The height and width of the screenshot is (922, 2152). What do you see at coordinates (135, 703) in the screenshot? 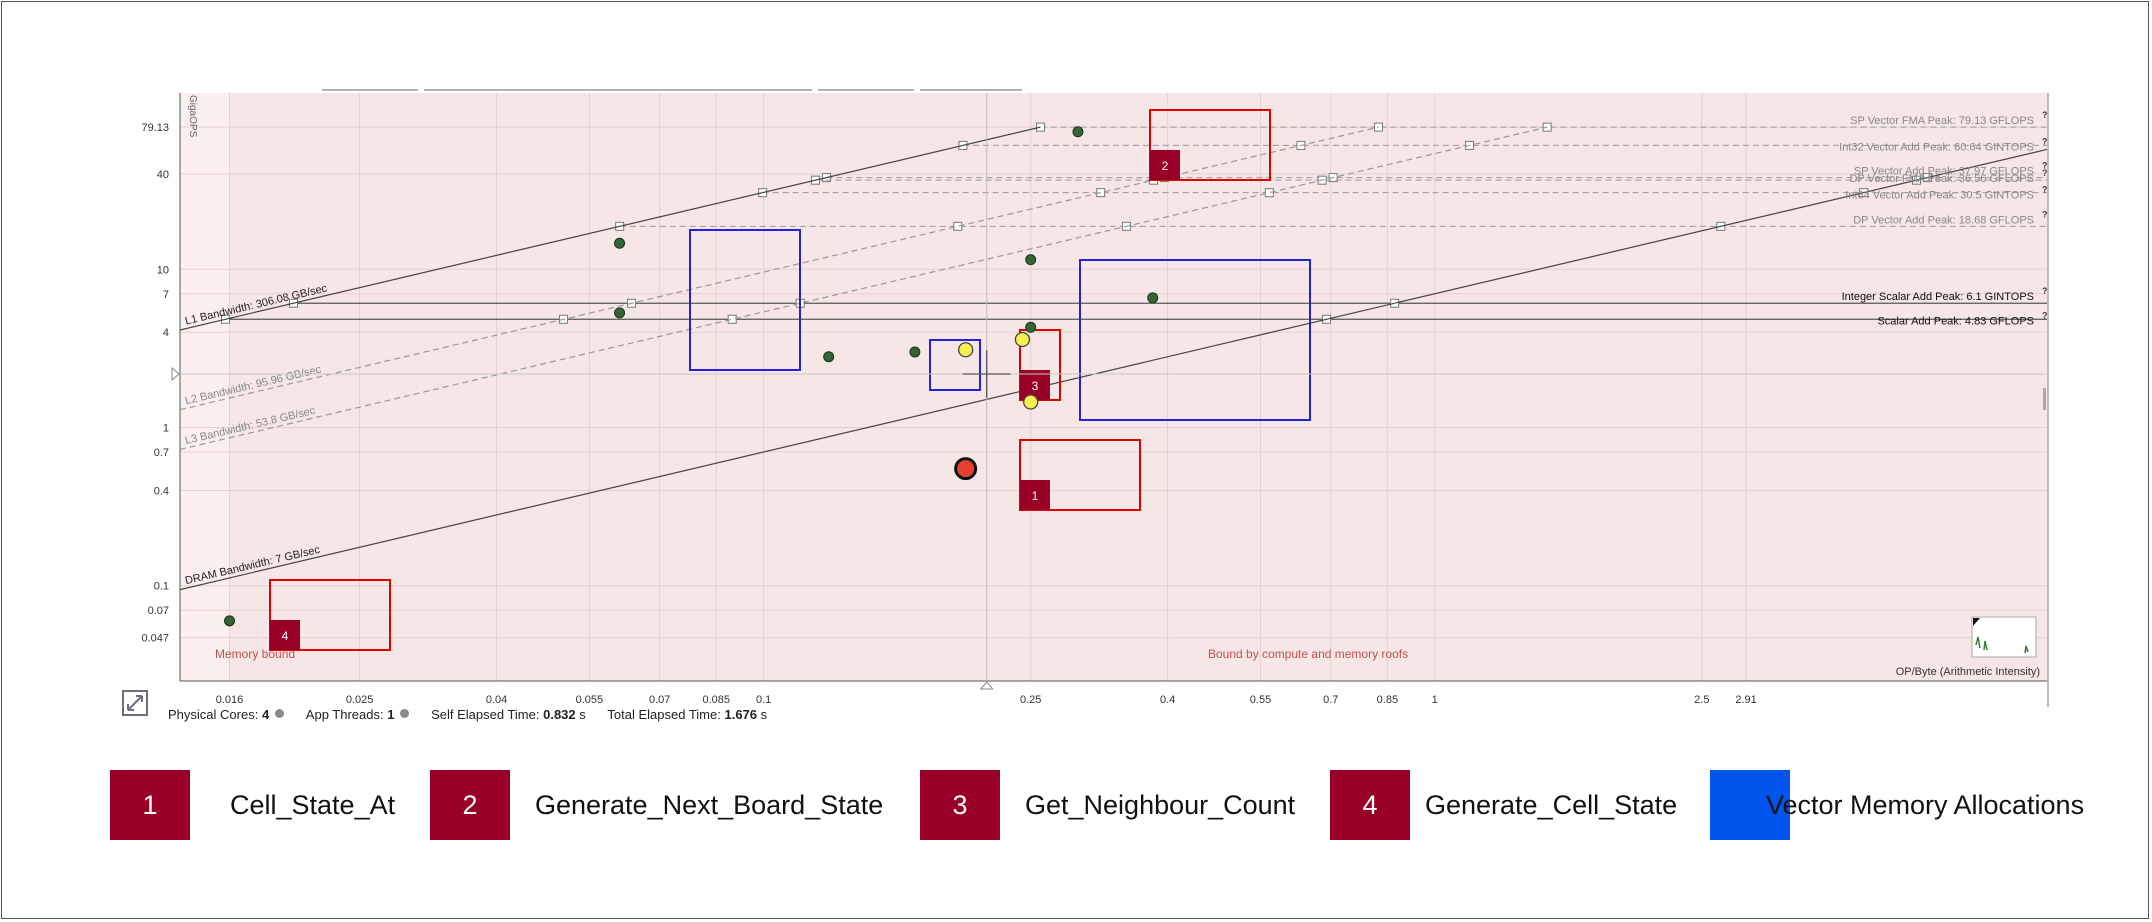
I see `expand-icon` at bounding box center [135, 703].